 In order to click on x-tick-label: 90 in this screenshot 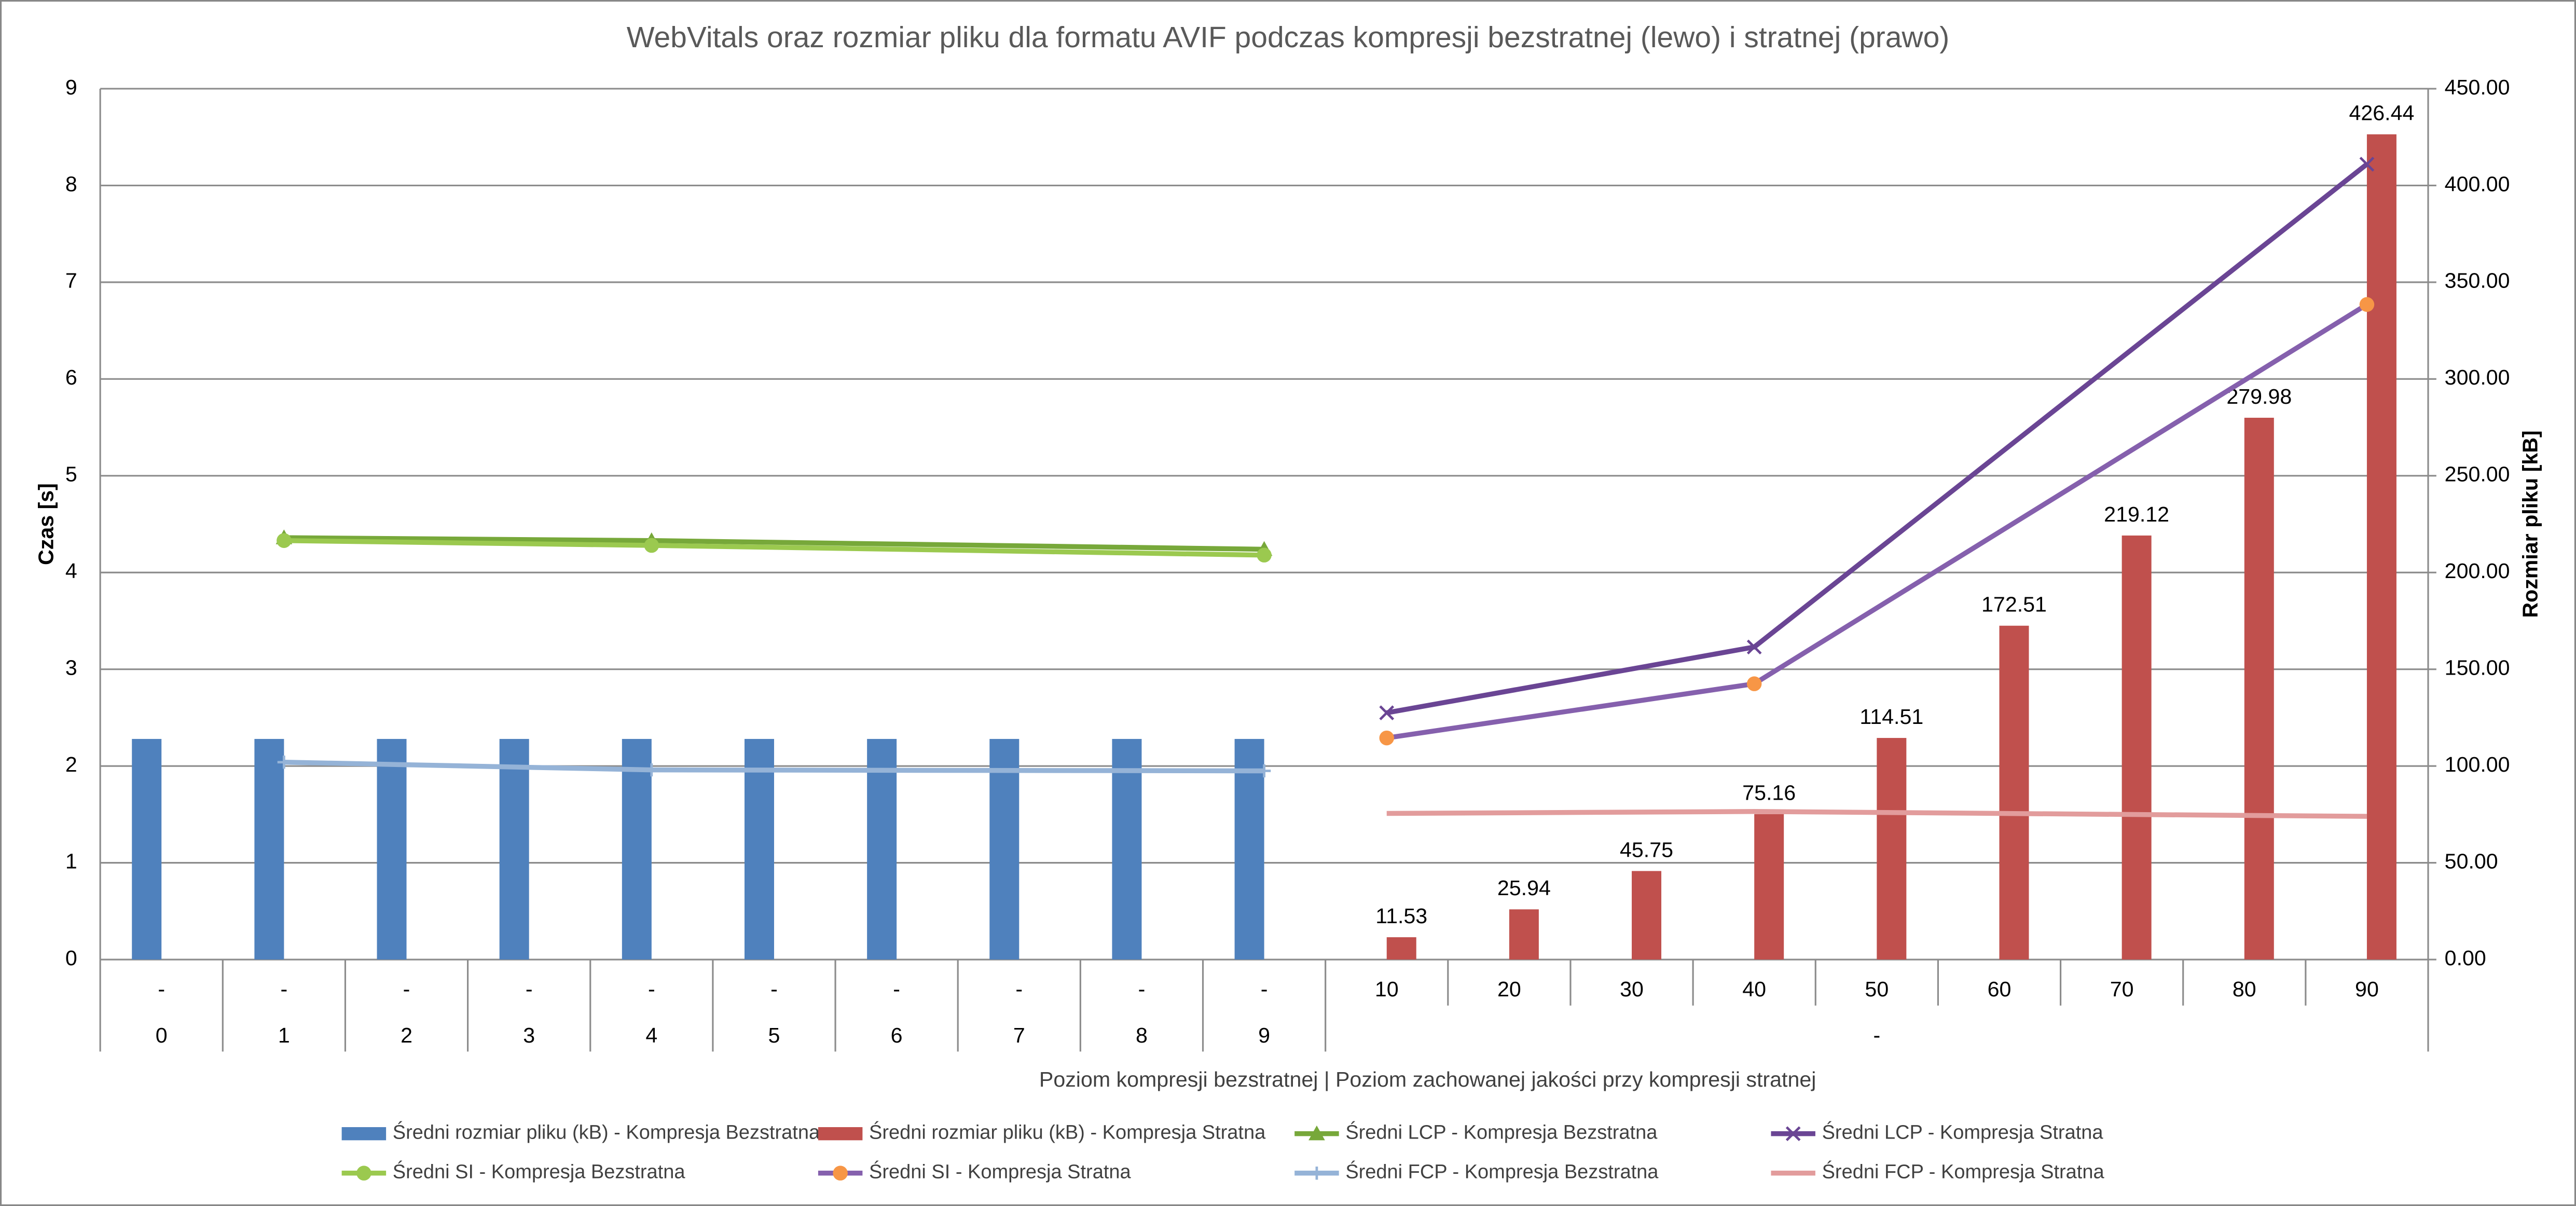, I will do `click(2367, 989)`.